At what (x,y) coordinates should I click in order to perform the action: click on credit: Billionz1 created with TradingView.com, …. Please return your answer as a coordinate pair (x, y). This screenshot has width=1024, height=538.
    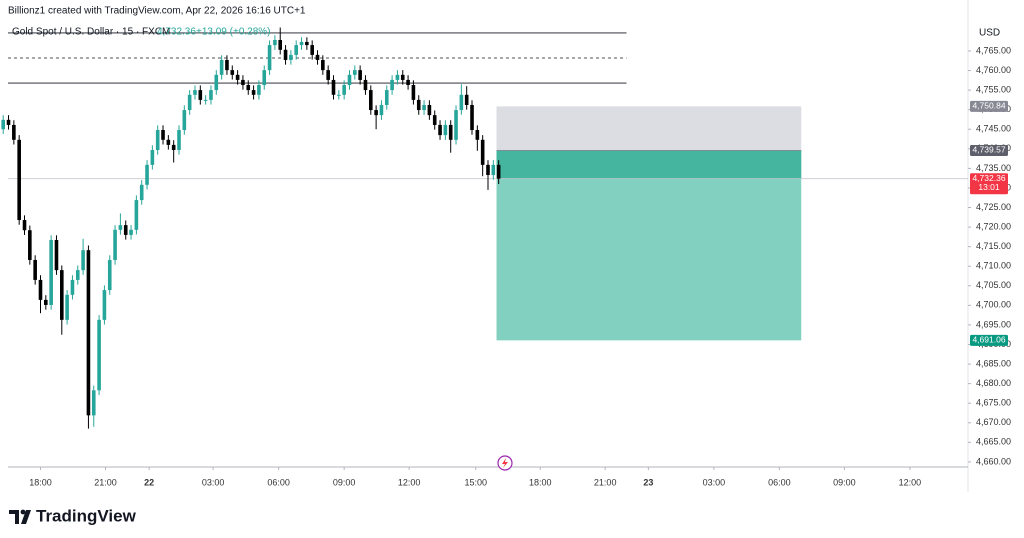
    Looking at the image, I should click on (157, 11).